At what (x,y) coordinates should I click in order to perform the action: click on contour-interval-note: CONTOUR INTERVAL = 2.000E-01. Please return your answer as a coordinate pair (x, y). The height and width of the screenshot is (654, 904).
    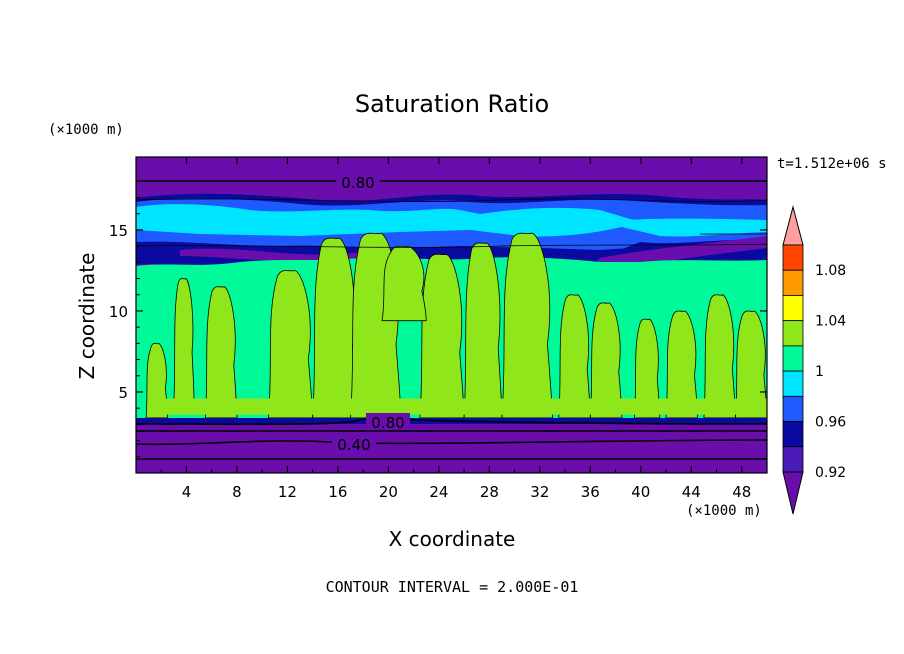
    Looking at the image, I should click on (452, 587).